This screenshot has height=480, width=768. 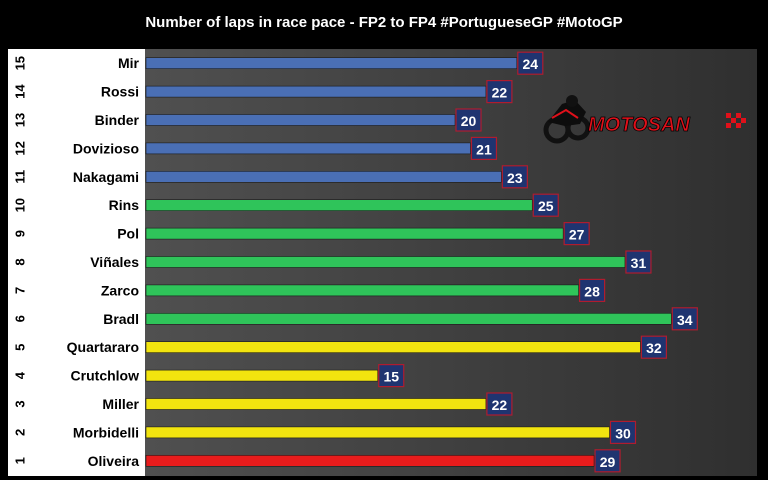 I want to click on rank-label: 2, so click(x=20, y=432).